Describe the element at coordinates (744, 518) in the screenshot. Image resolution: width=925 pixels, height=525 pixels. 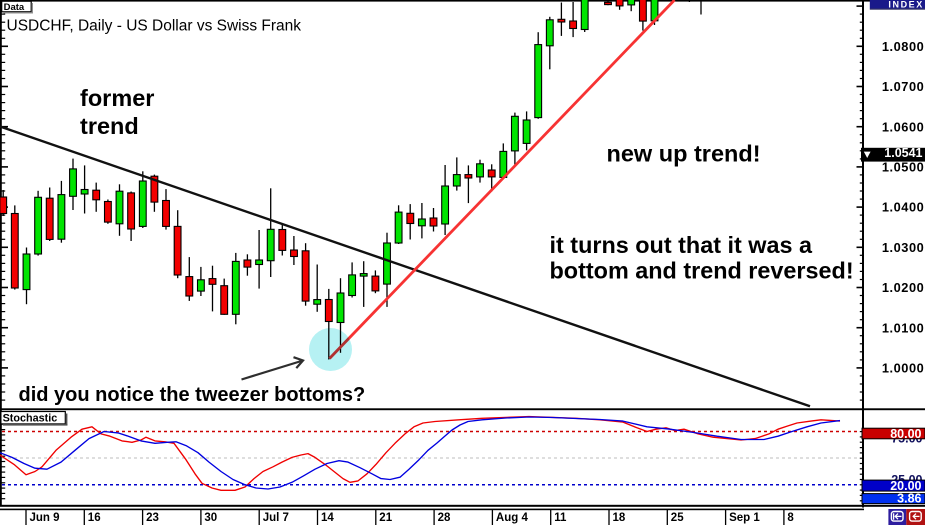
I see `svg-text: Sep 1` at that location.